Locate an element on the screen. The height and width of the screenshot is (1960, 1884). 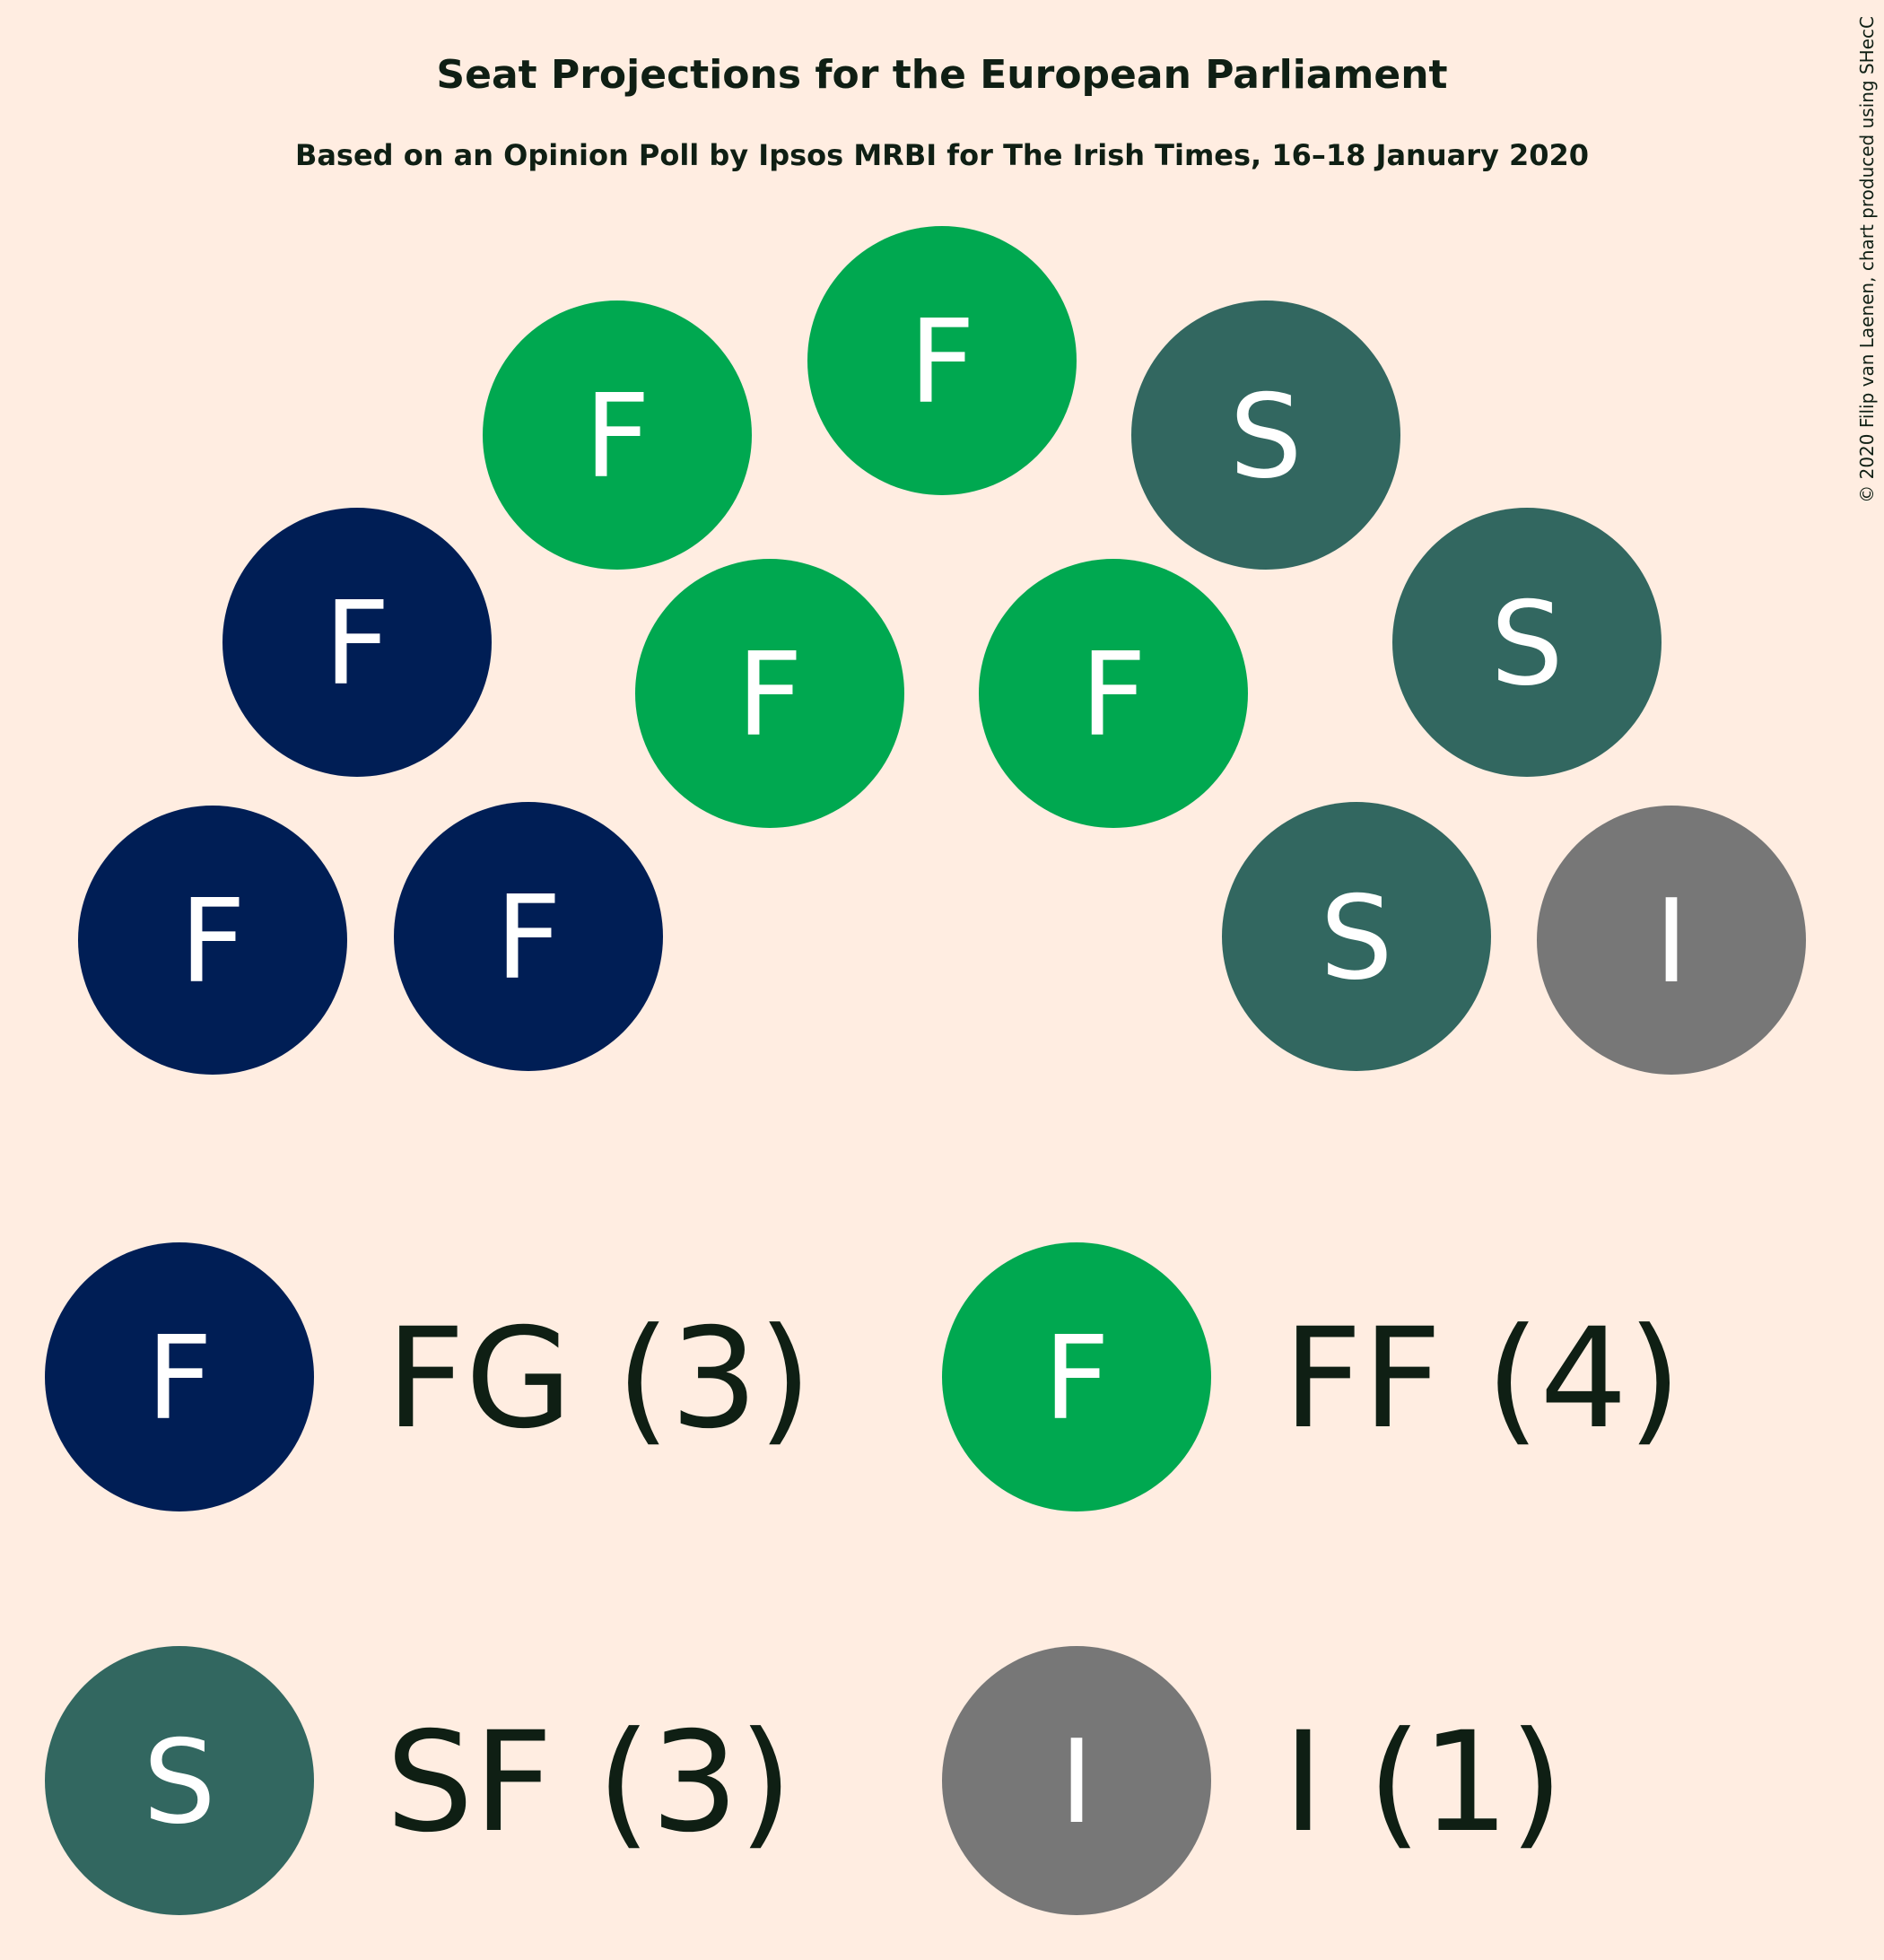
seat-letter-sf-8: S is located at coordinates (1265, 437).